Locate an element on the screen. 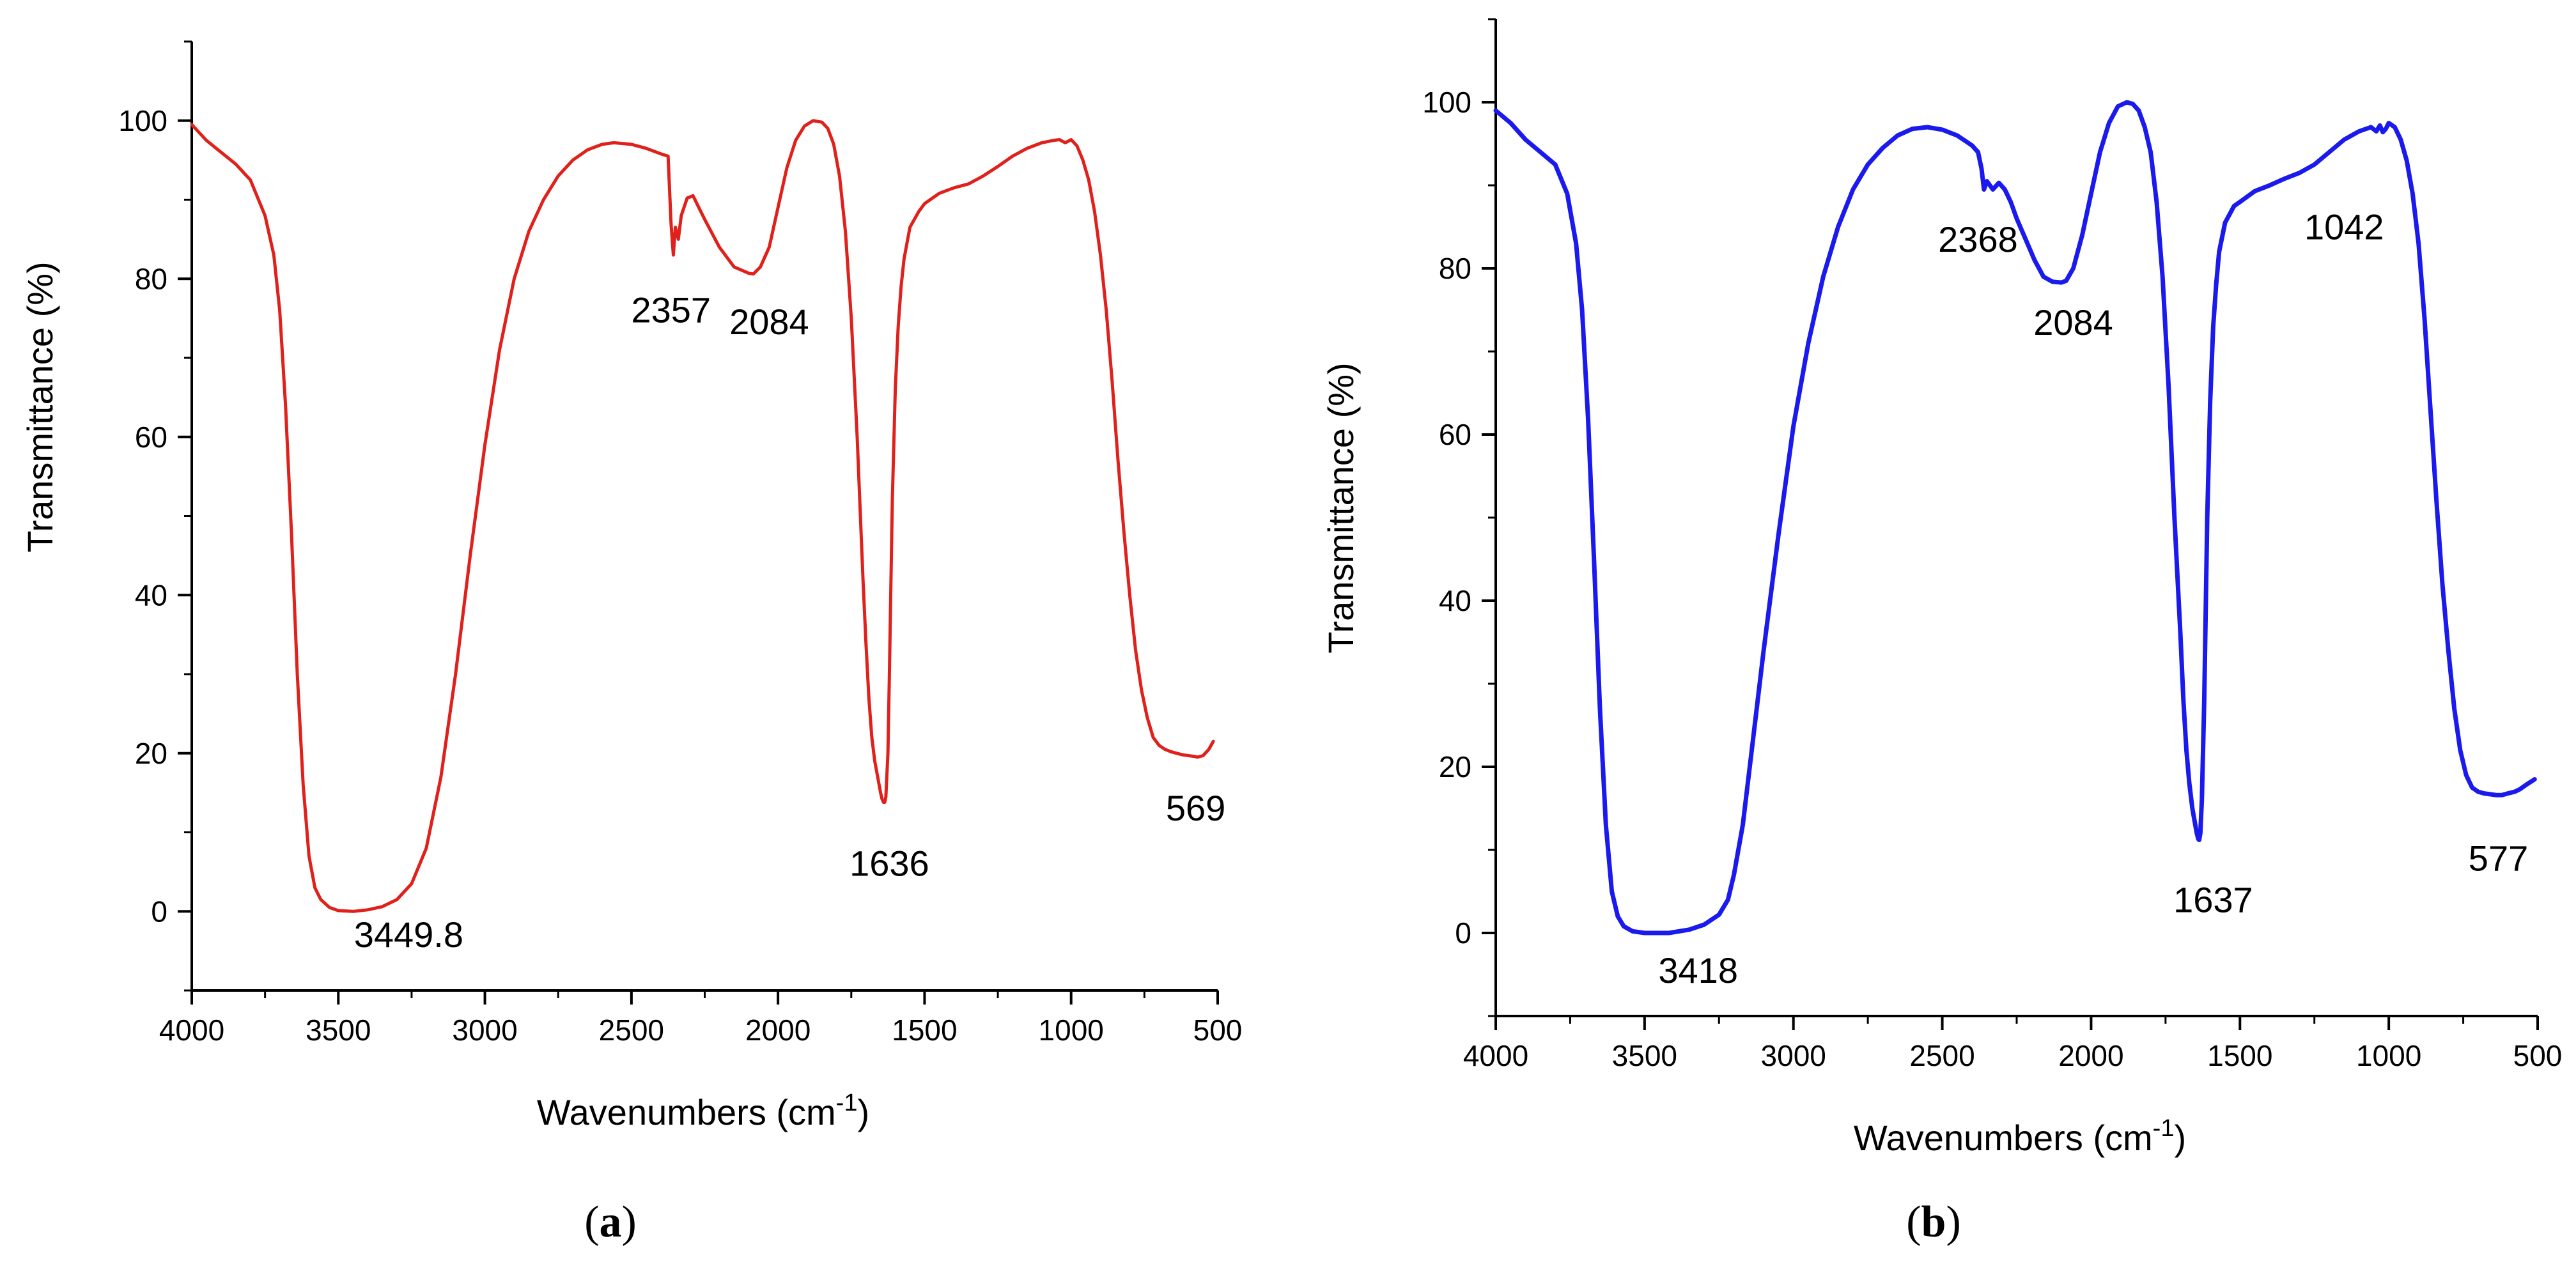  peak-label-b-2368: 2368 is located at coordinates (1978, 239).